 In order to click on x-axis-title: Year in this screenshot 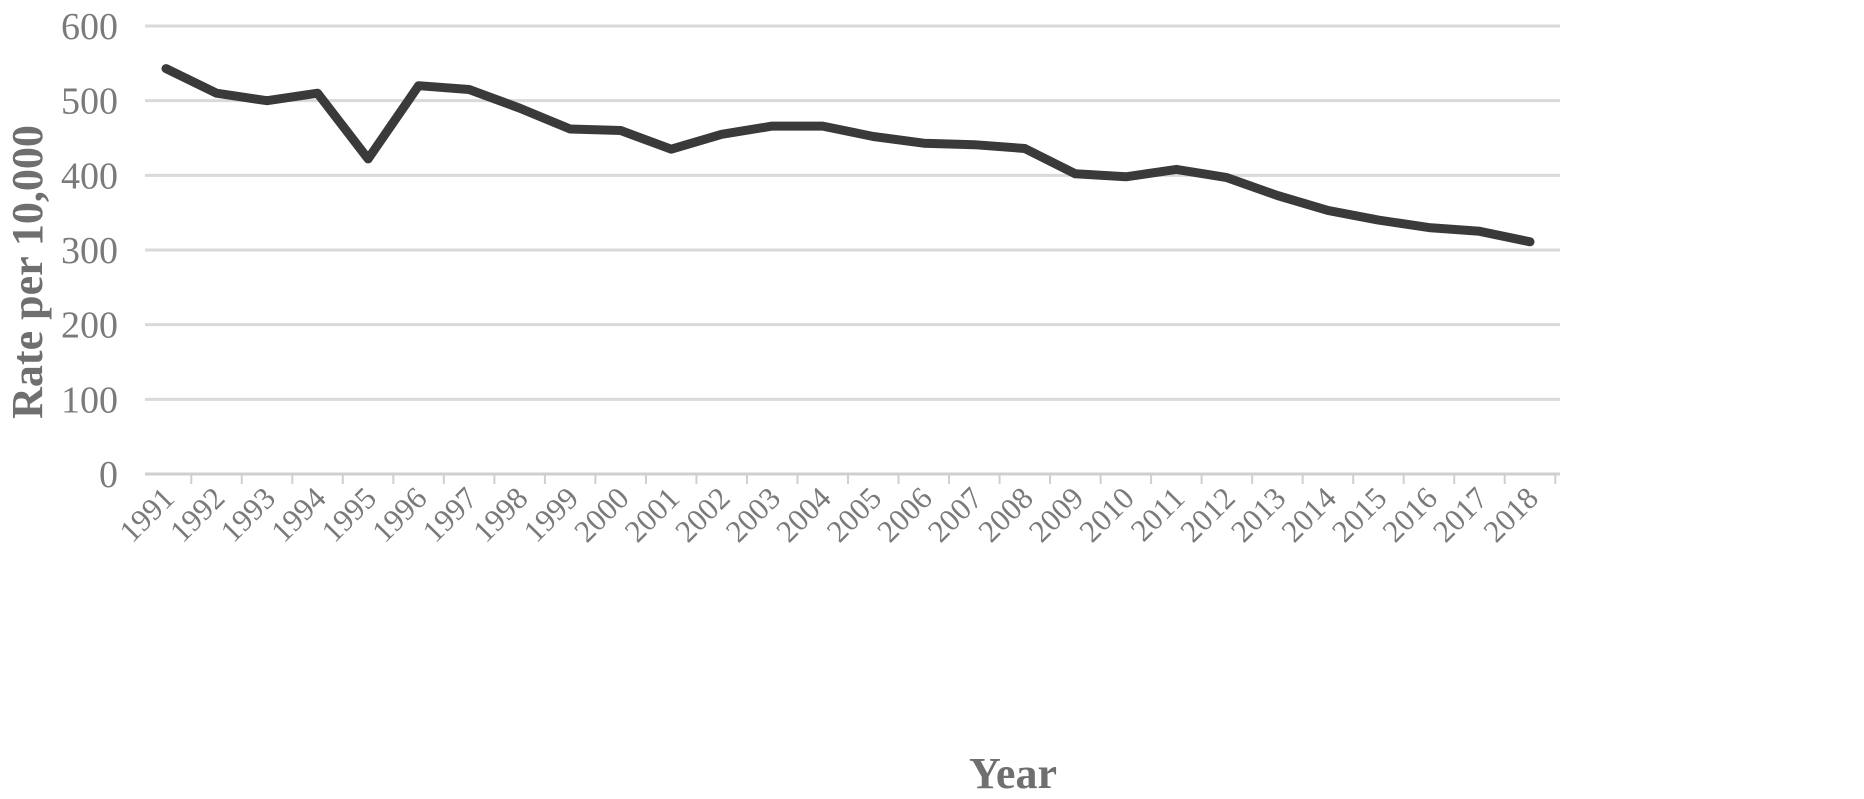, I will do `click(1013, 771)`.